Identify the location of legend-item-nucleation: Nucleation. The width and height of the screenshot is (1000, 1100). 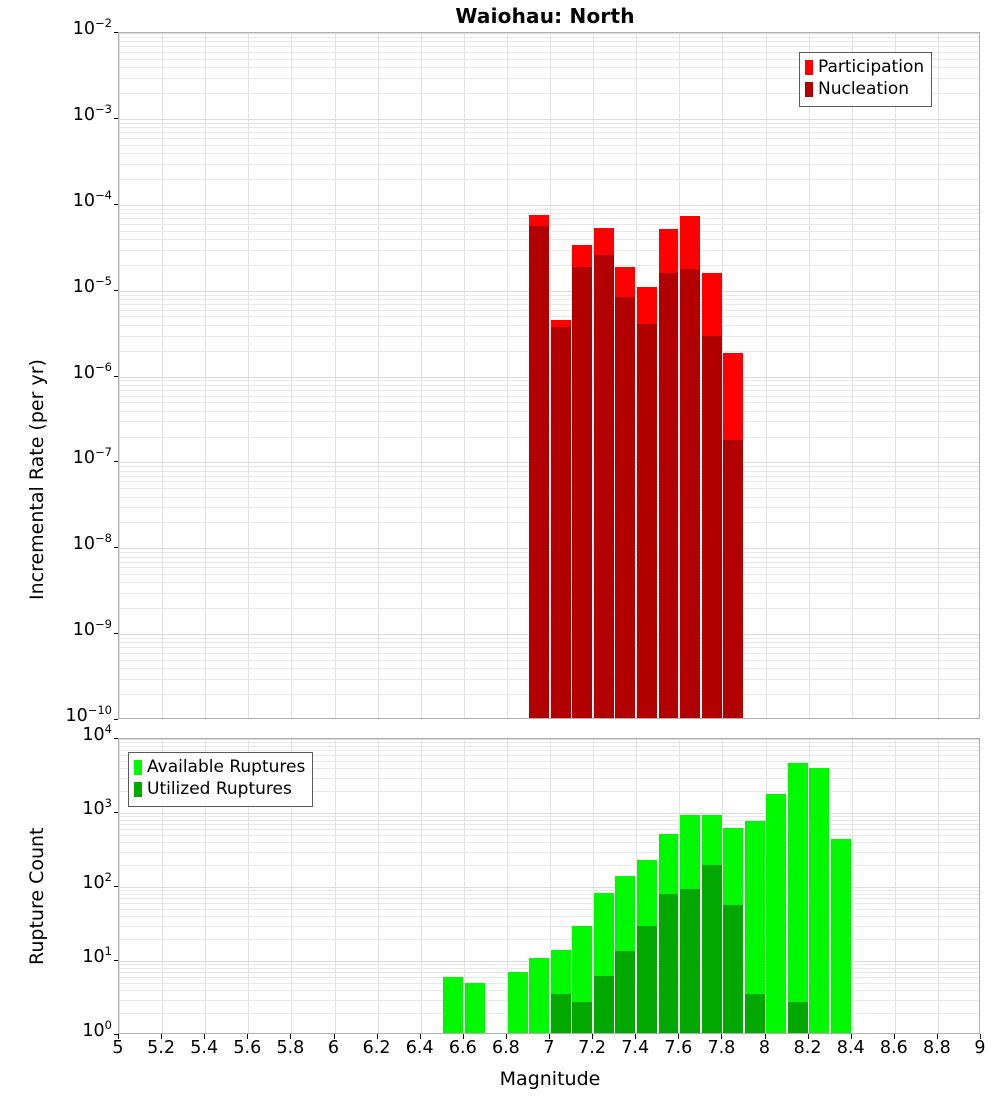
(864, 90).